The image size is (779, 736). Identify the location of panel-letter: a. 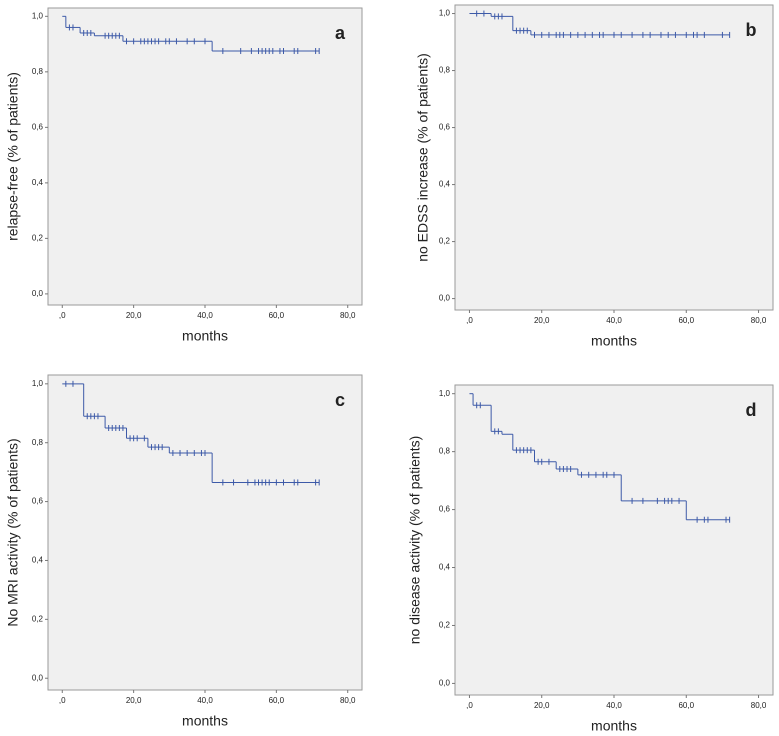
(340, 33).